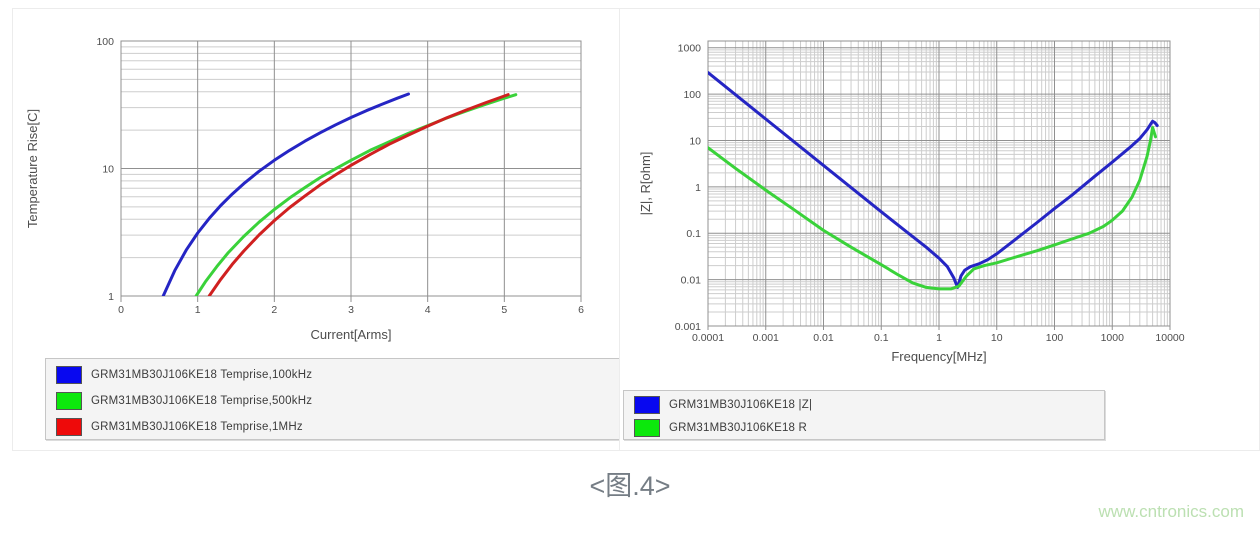 The width and height of the screenshot is (1260, 533). Describe the element at coordinates (1113, 338) in the screenshot. I see `x-tick-label: 1000` at that location.